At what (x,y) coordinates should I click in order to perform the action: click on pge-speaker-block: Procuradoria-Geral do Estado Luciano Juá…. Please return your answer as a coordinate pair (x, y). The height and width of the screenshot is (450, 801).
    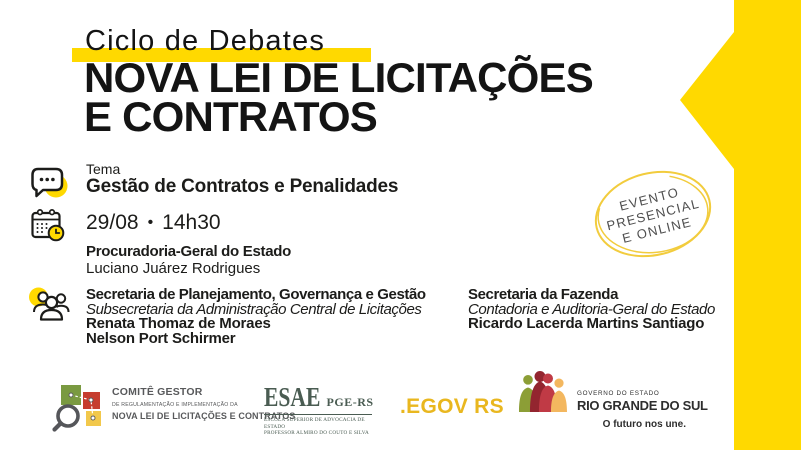
    Looking at the image, I should click on (188, 260).